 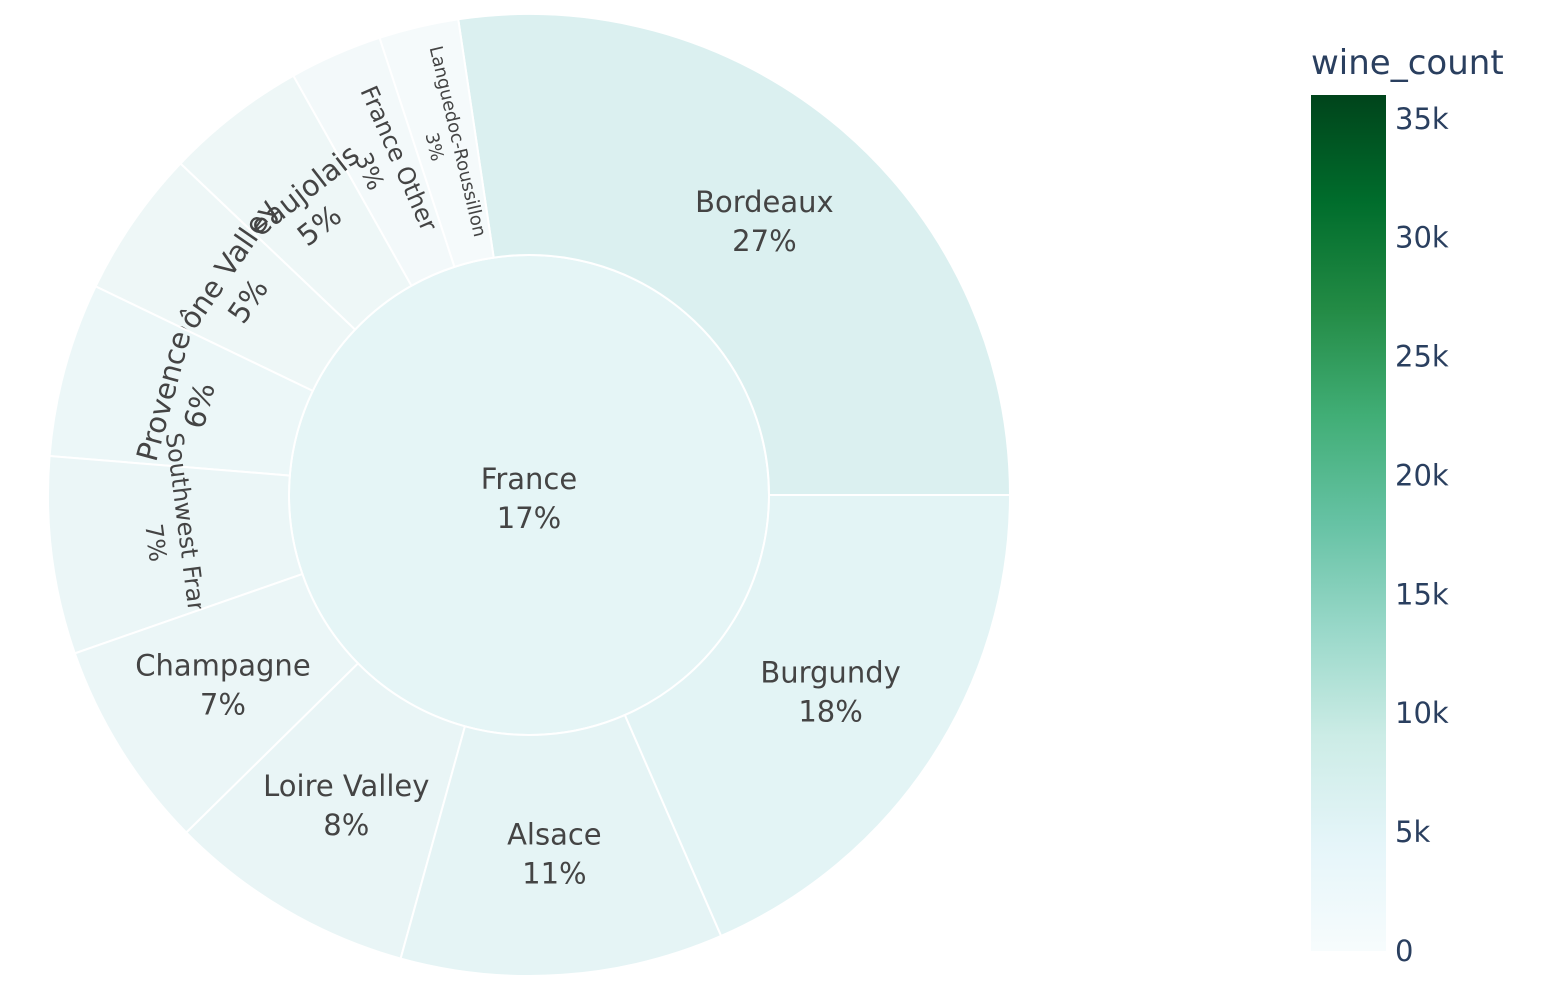 I want to click on colorbar-tick-label: 25k, so click(x=1422, y=357).